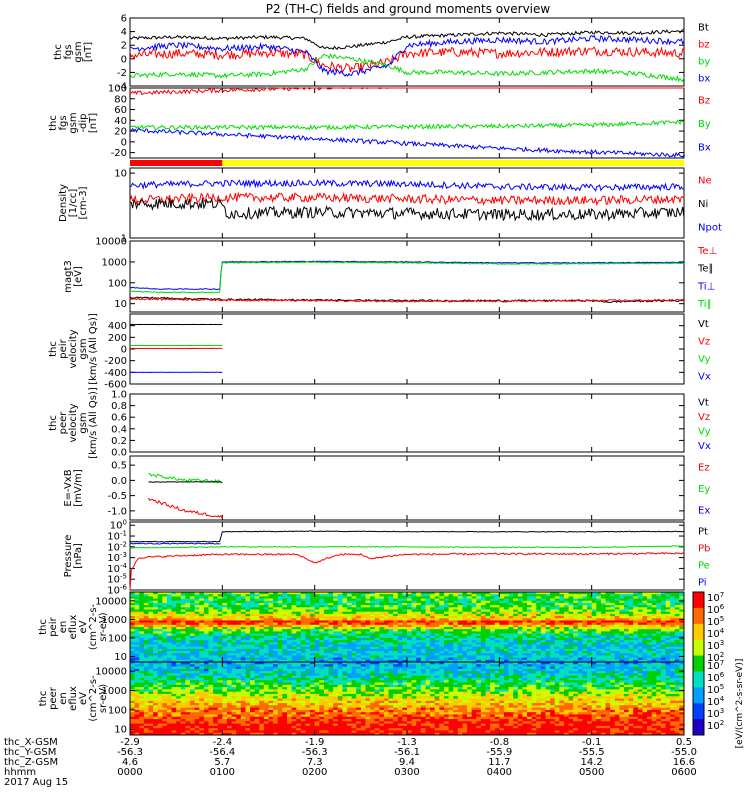  I want to click on y-tick-label: 4, so click(124, 32).